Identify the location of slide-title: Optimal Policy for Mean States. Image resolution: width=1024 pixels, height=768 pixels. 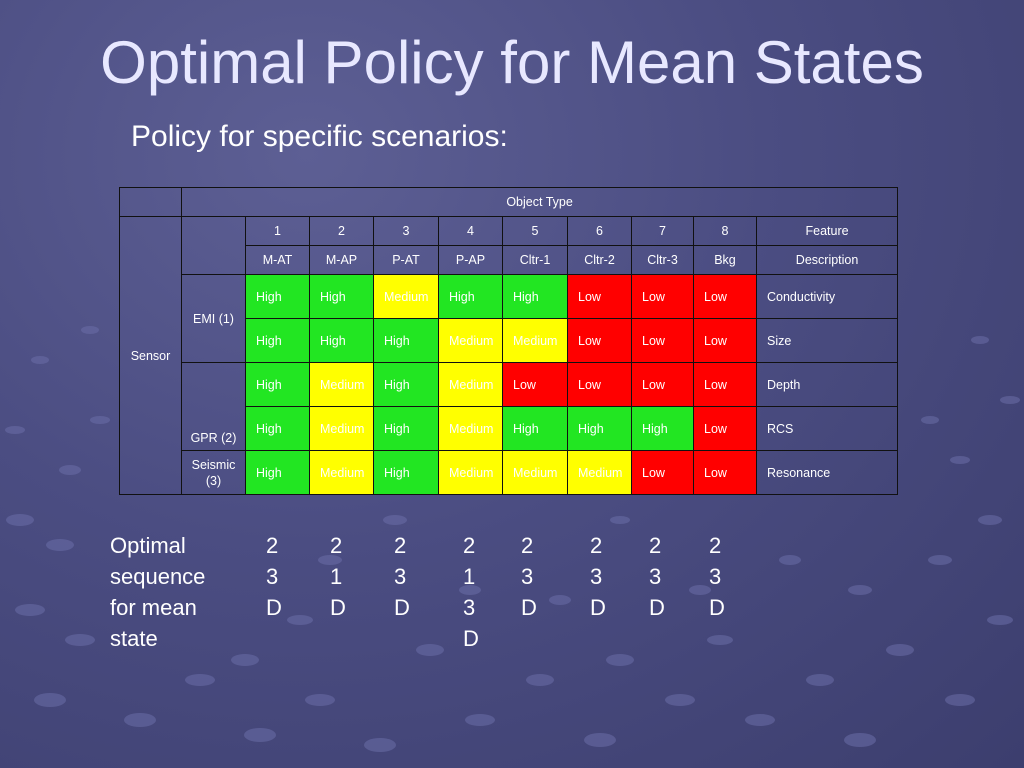
(512, 62).